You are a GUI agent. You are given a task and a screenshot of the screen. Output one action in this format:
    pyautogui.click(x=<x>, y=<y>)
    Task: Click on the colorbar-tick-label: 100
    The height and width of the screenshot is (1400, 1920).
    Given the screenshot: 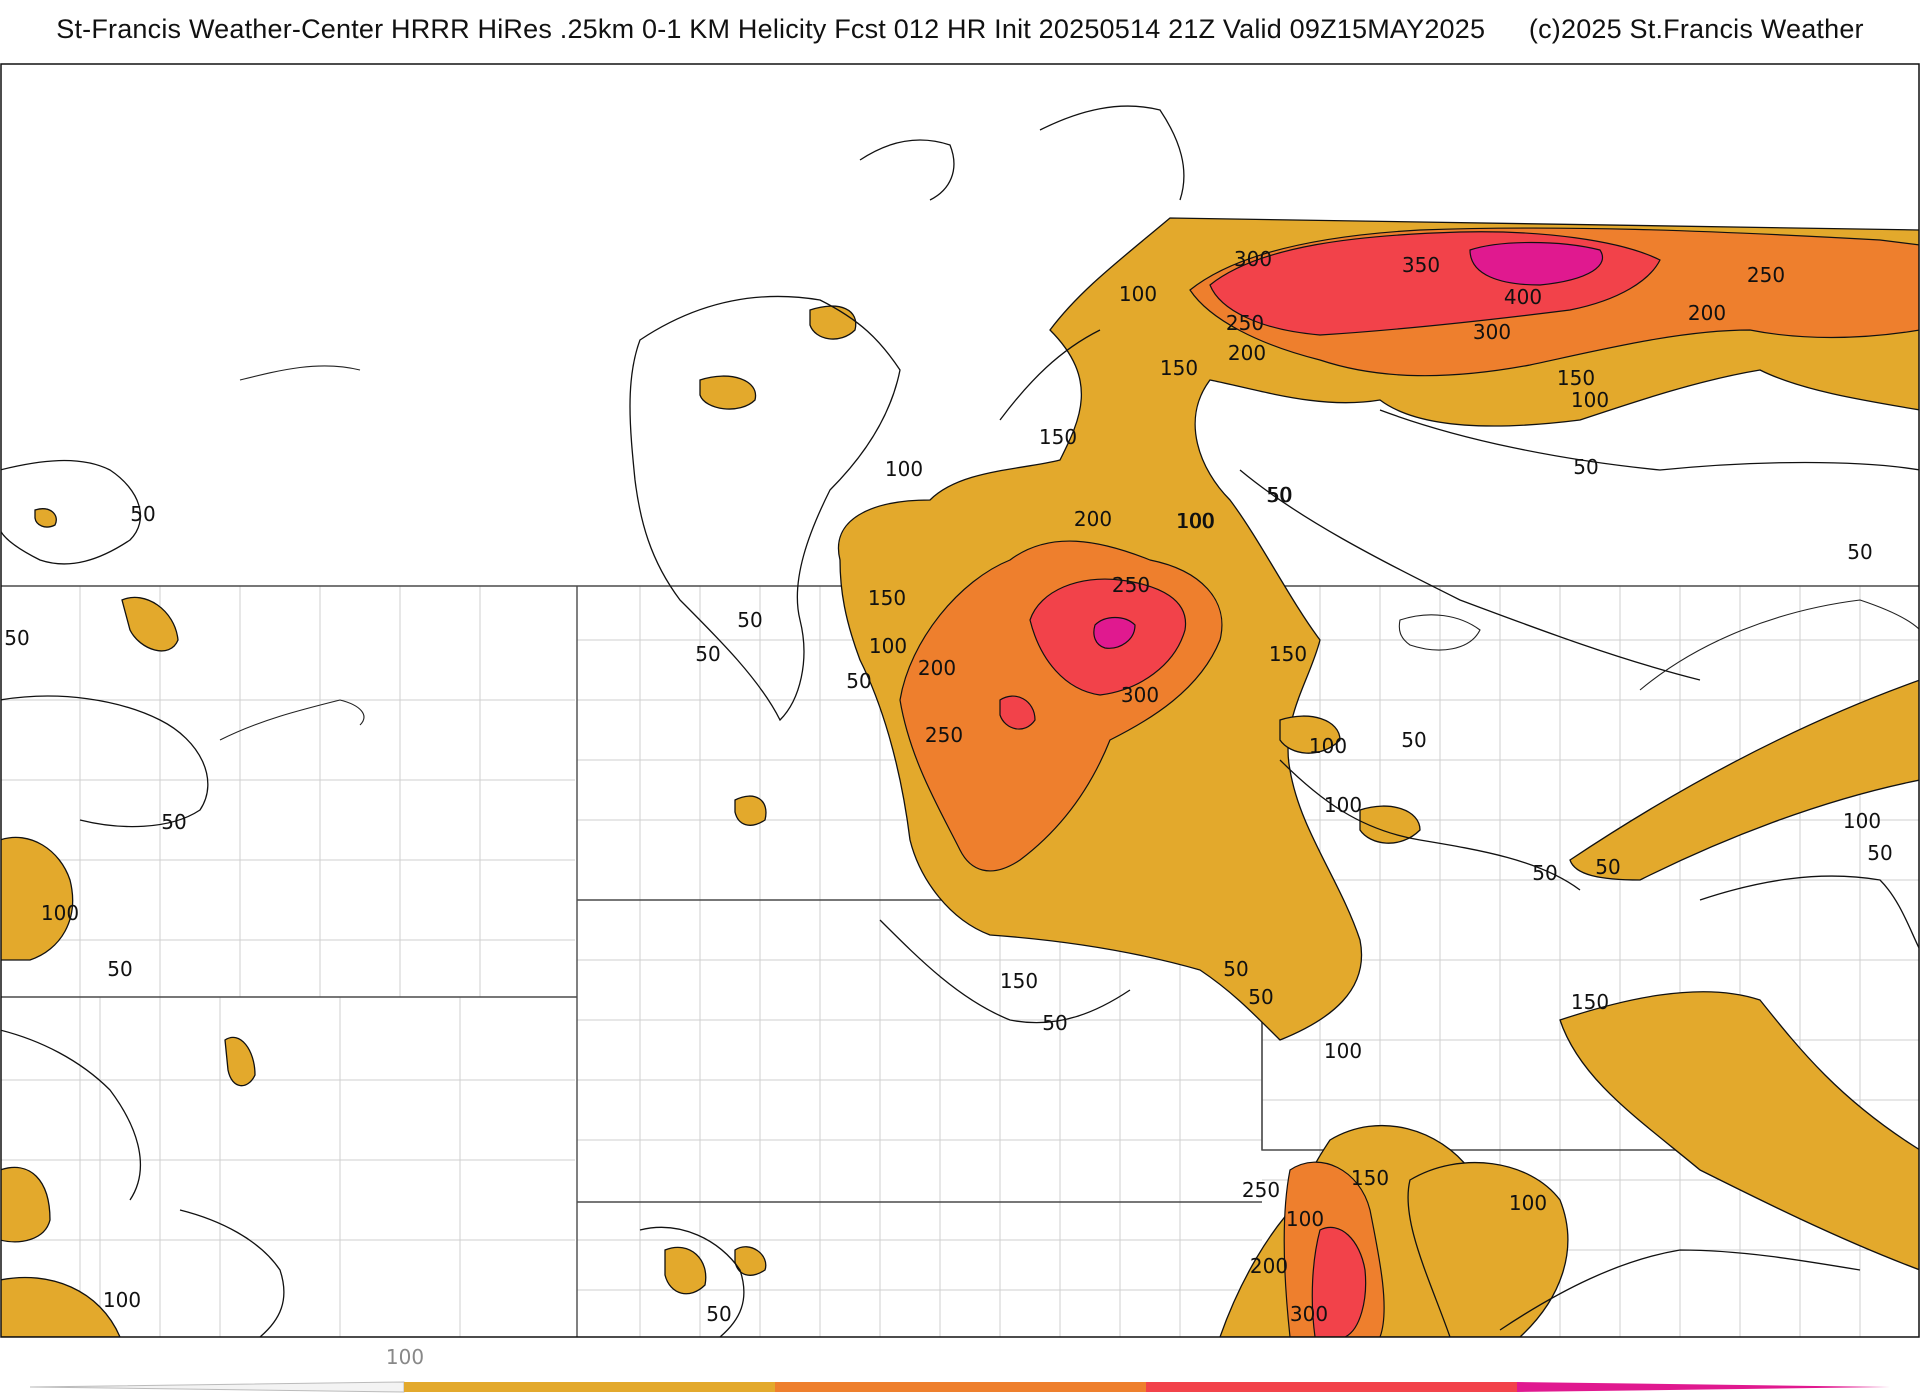 What is the action you would take?
    pyautogui.click(x=405, y=1357)
    